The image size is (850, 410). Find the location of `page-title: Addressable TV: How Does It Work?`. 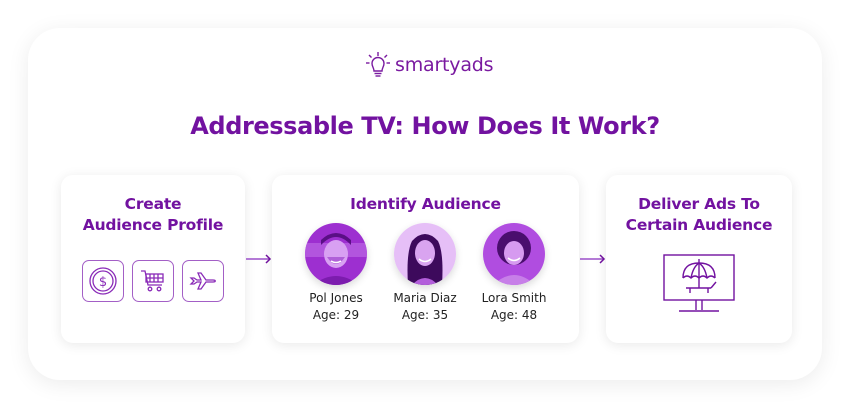

page-title: Addressable TV: How Does It Work? is located at coordinates (425, 126).